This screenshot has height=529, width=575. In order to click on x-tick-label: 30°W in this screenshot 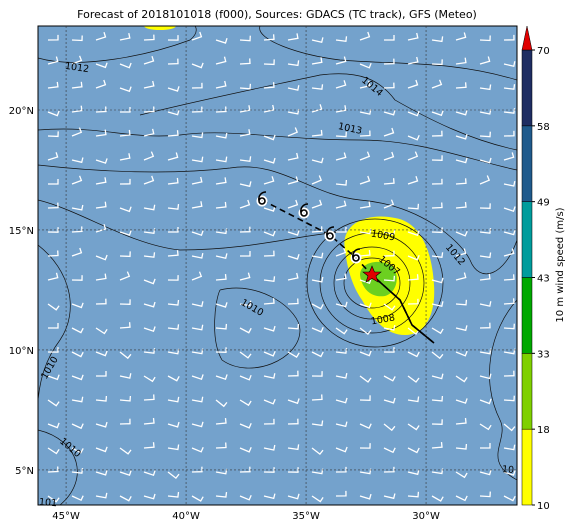, I will do `click(426, 516)`.